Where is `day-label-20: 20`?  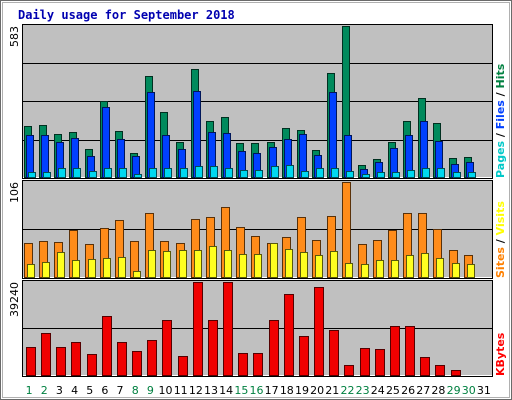 day-label-20: 20 is located at coordinates (317, 390).